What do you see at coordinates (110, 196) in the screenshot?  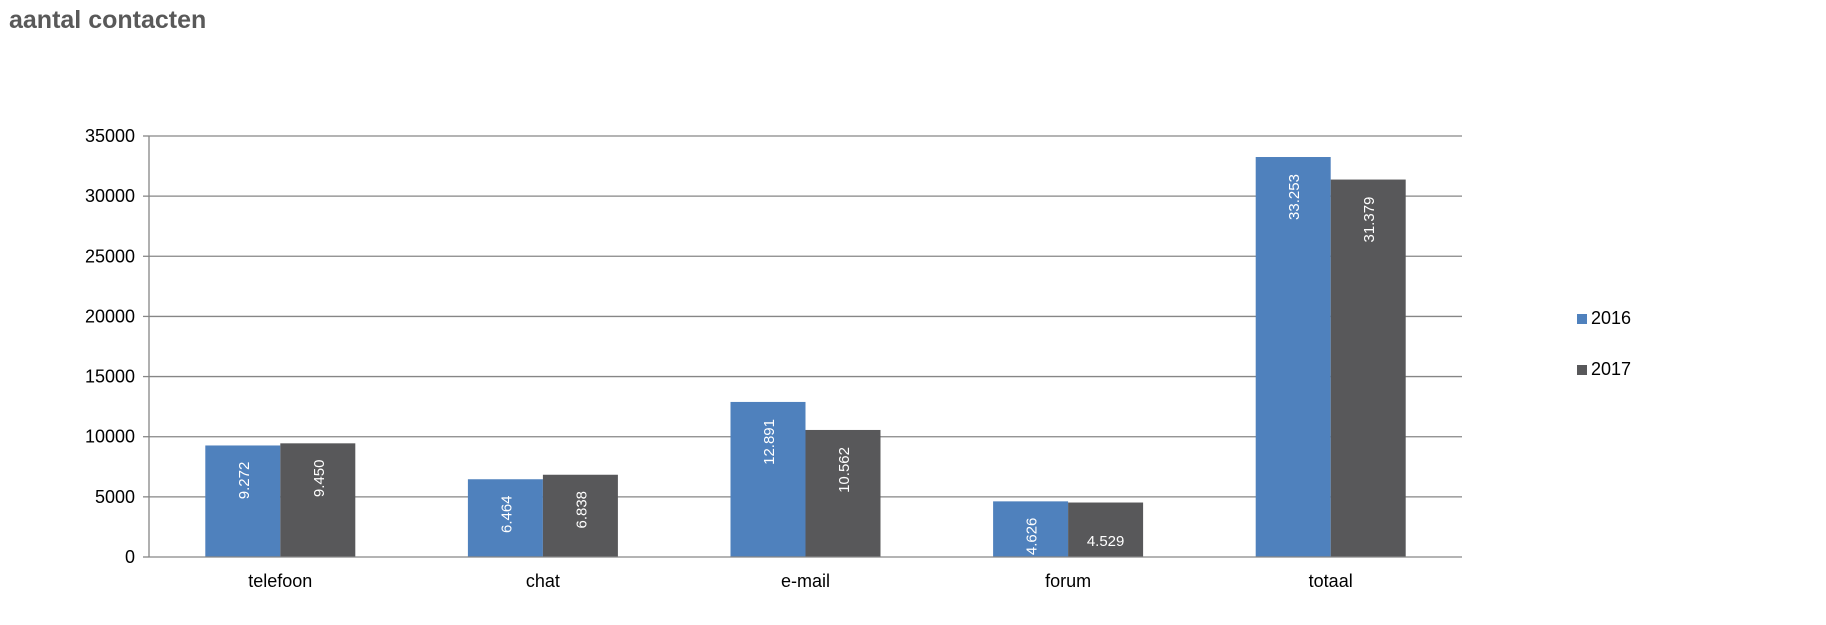 I see `y-tick-label: 30000` at bounding box center [110, 196].